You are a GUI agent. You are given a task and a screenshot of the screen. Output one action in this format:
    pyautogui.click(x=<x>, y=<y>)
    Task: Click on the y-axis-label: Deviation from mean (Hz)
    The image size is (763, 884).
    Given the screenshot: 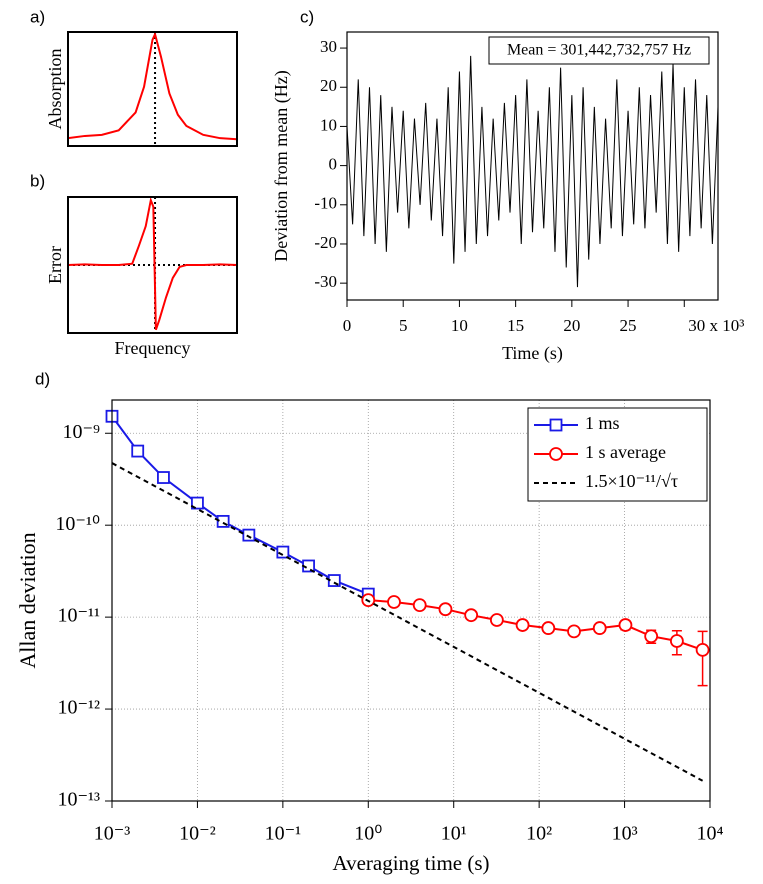 What is the action you would take?
    pyautogui.click(x=281, y=165)
    